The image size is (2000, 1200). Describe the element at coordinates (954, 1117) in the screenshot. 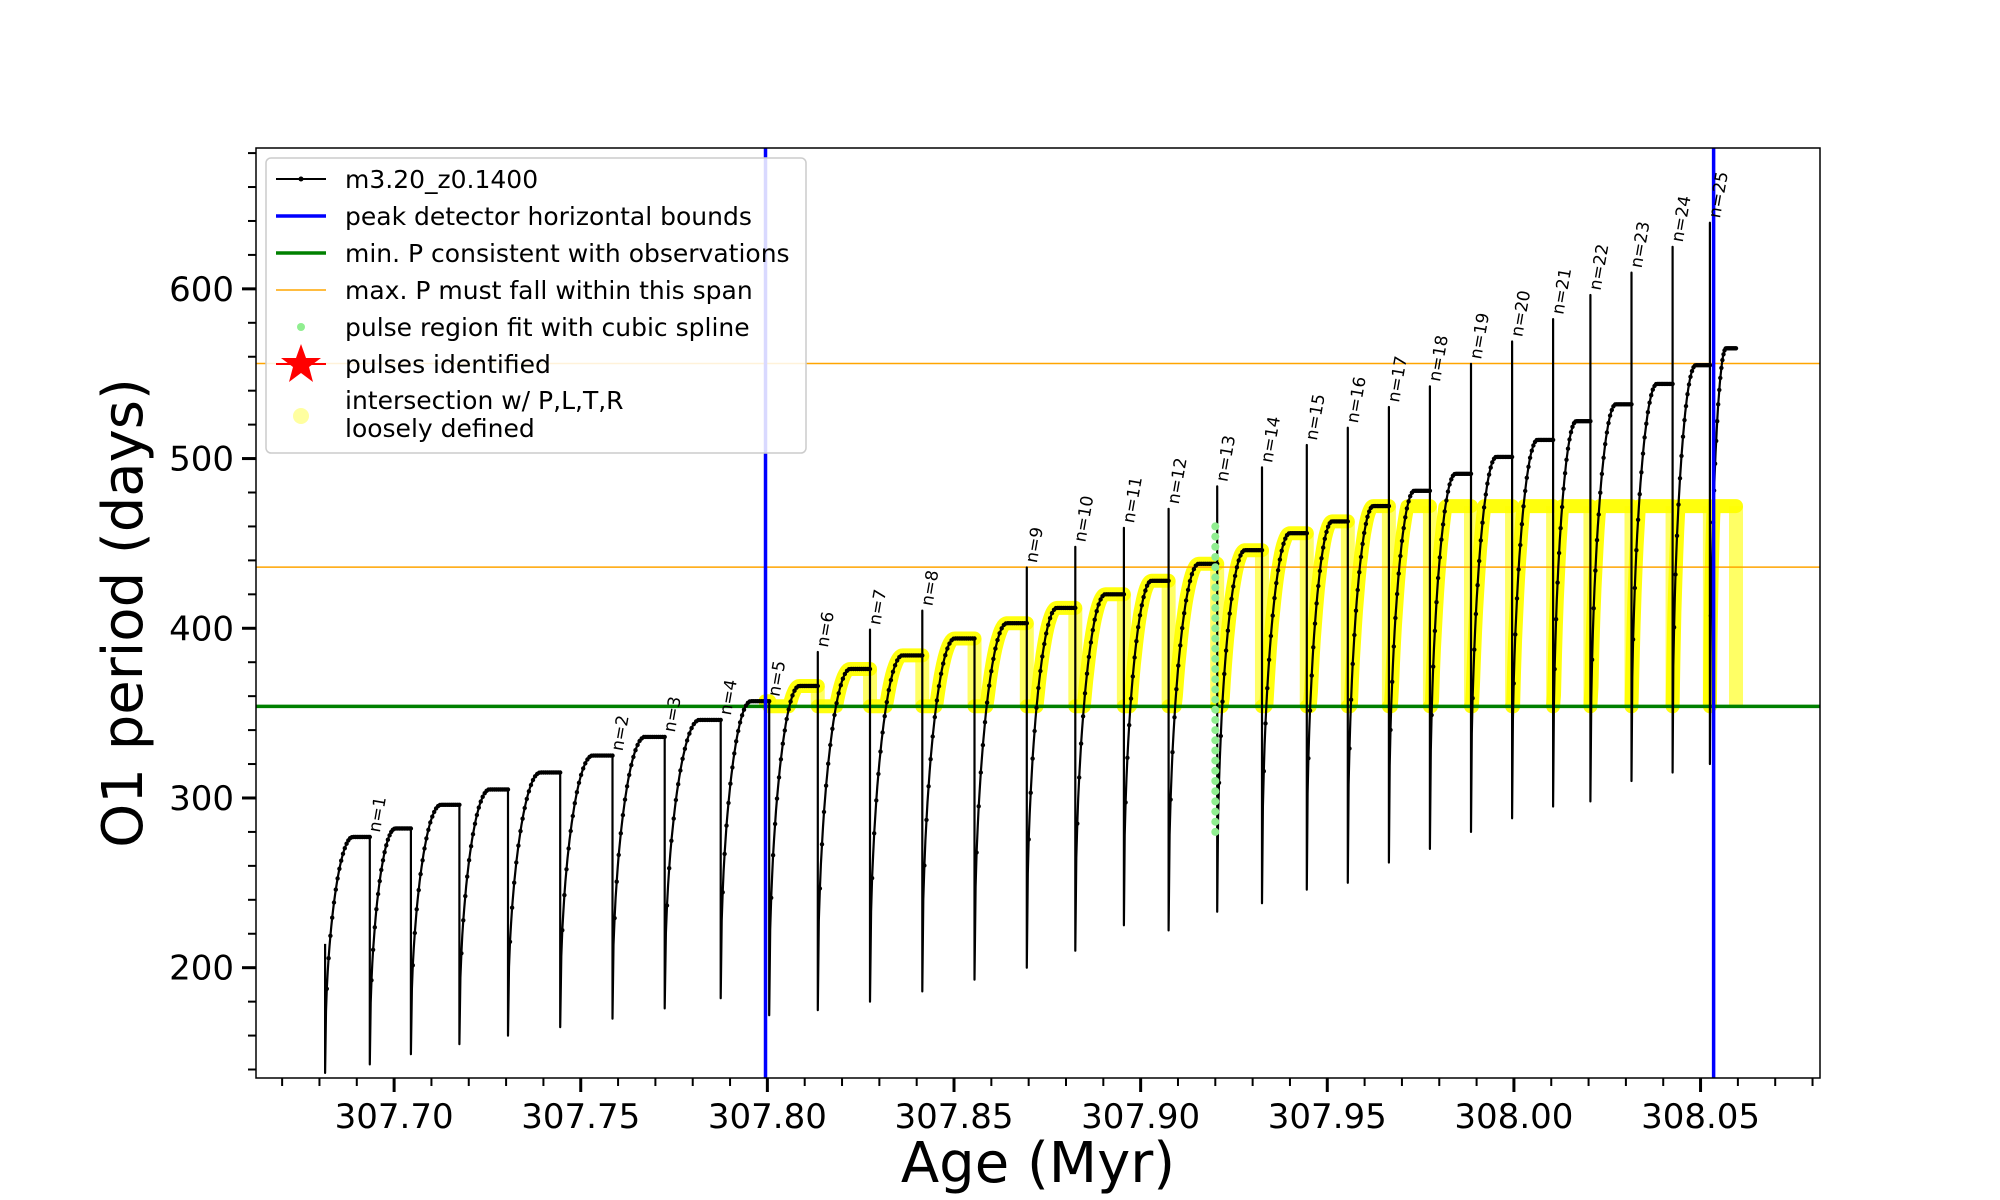

I see `x-tick-label-4: 307.85` at that location.